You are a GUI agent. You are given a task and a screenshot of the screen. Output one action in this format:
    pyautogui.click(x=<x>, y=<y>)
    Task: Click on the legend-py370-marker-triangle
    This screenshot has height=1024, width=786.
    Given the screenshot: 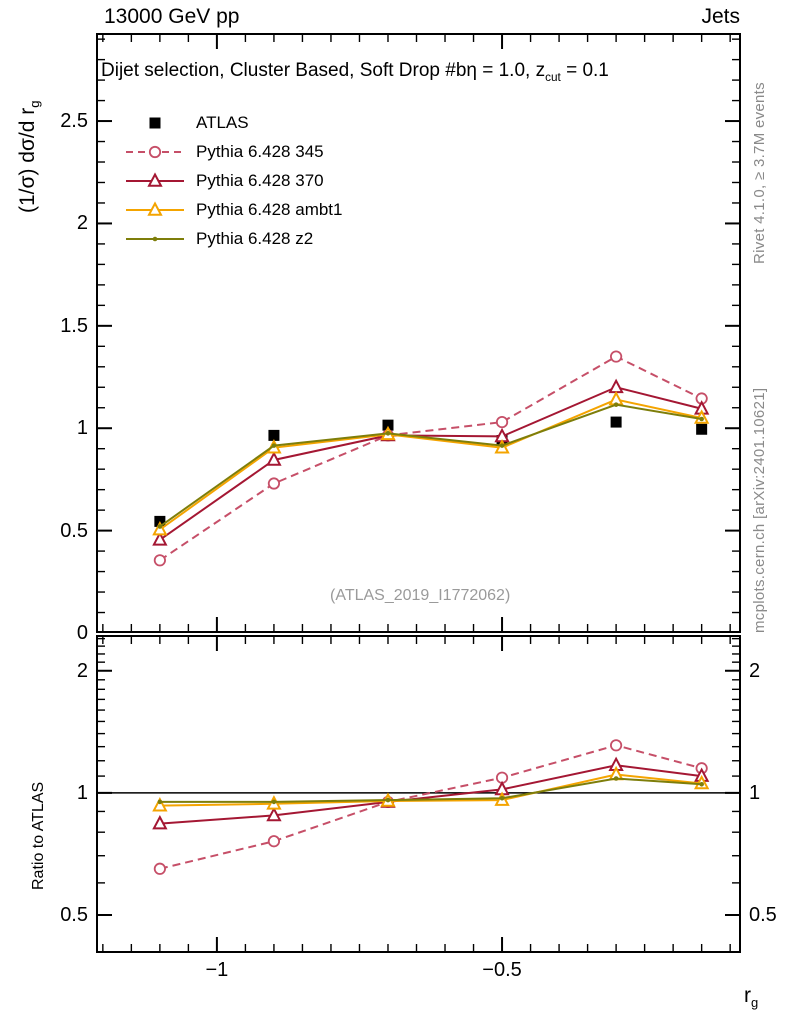 What is the action you would take?
    pyautogui.click(x=155, y=179)
    